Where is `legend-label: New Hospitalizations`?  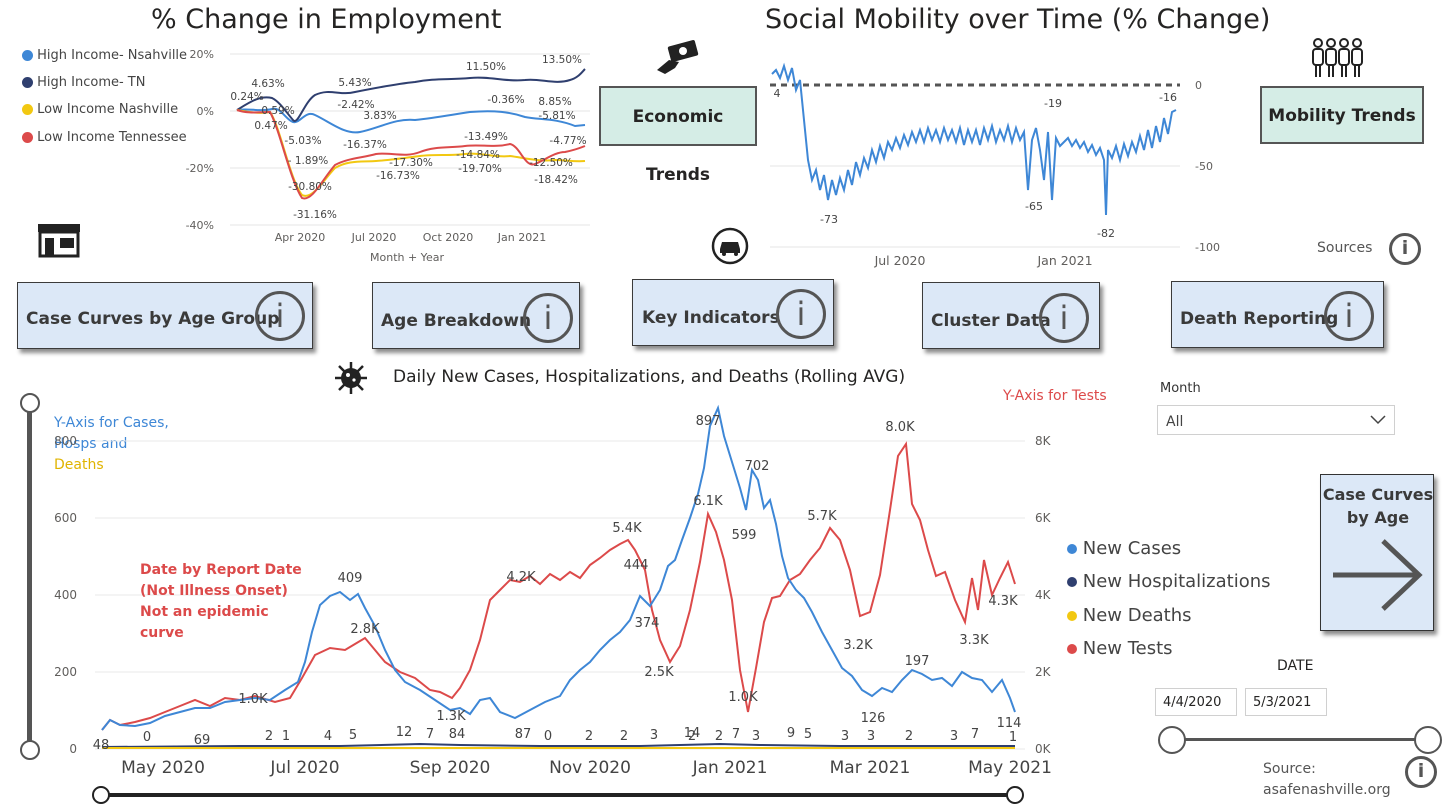
legend-label: New Hospitalizations is located at coordinates (1176, 581).